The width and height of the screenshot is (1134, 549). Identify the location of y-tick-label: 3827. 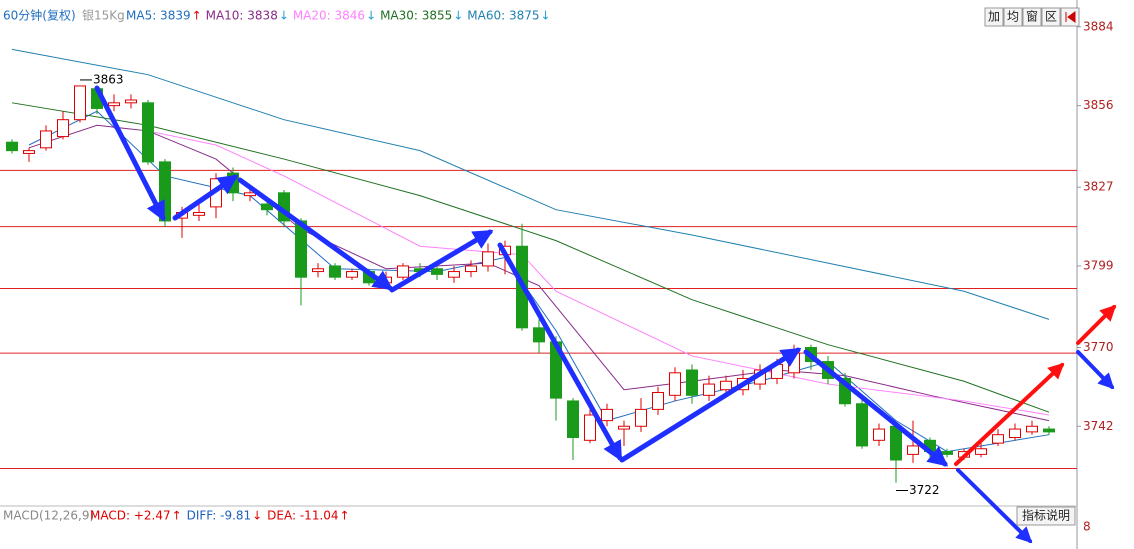
(1098, 187).